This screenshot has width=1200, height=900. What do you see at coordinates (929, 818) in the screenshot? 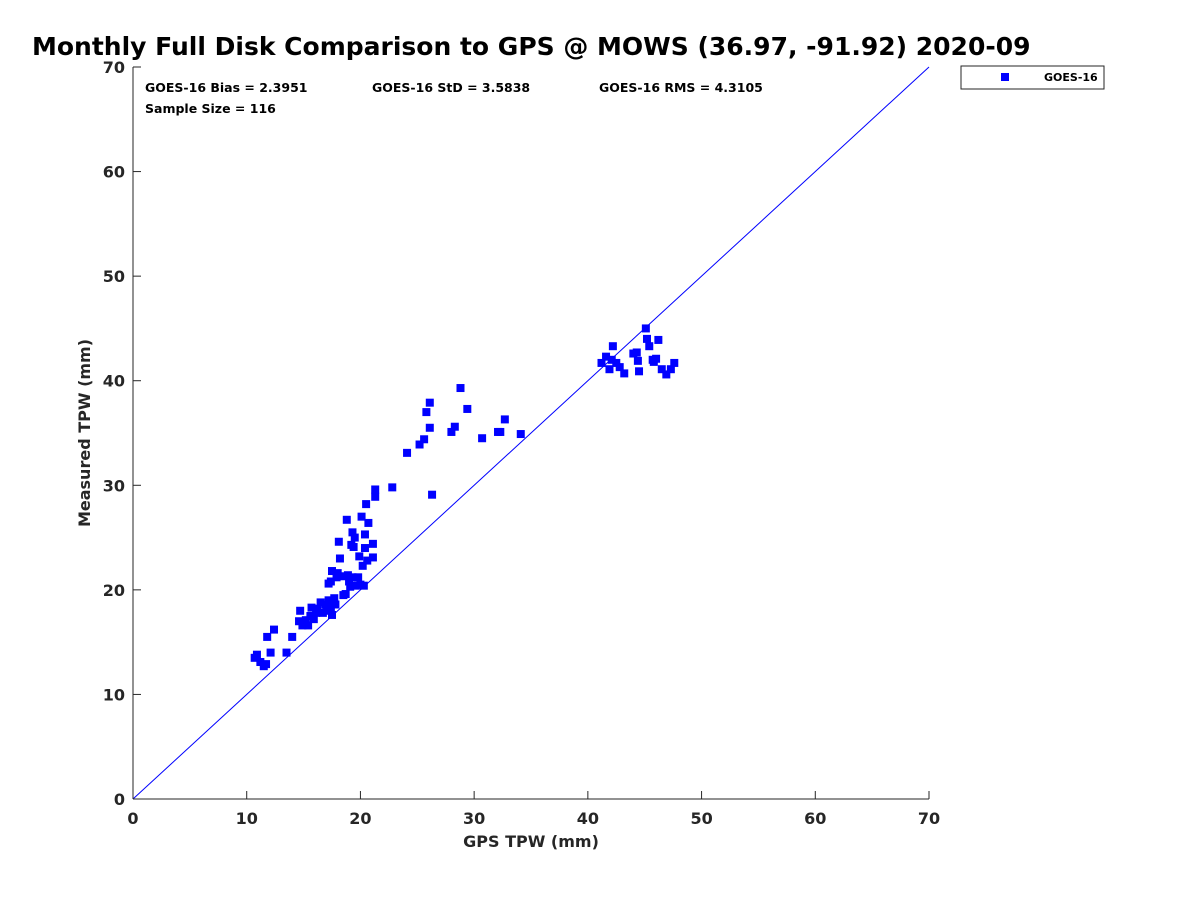
I see `x-tick-label: 70` at bounding box center [929, 818].